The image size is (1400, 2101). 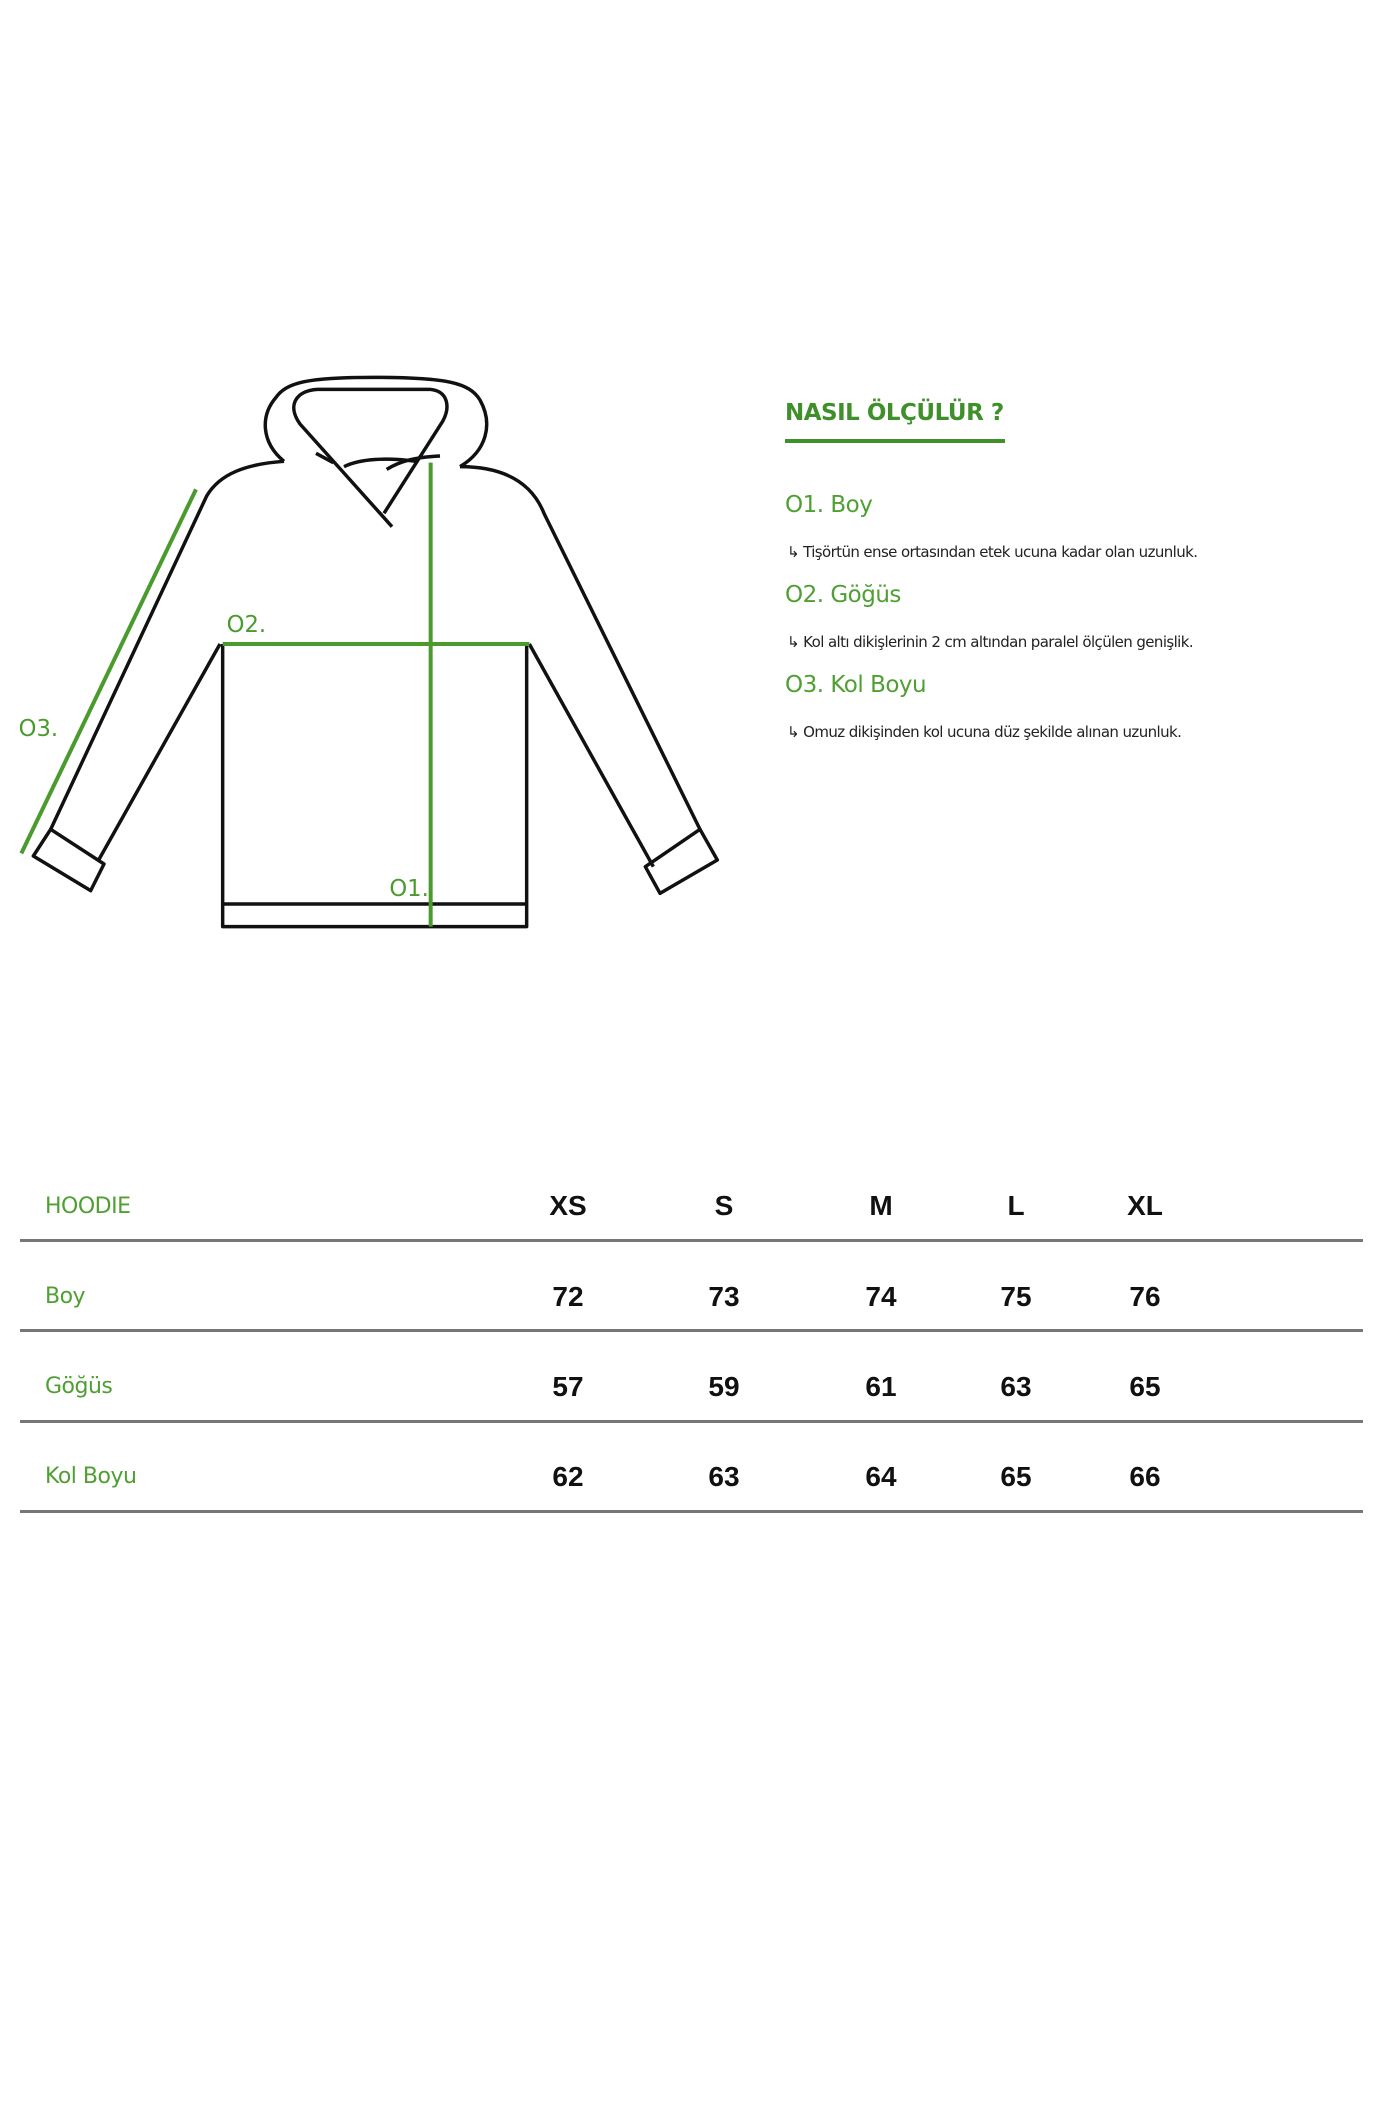 I want to click on guide-title-underline, so click(x=895, y=441).